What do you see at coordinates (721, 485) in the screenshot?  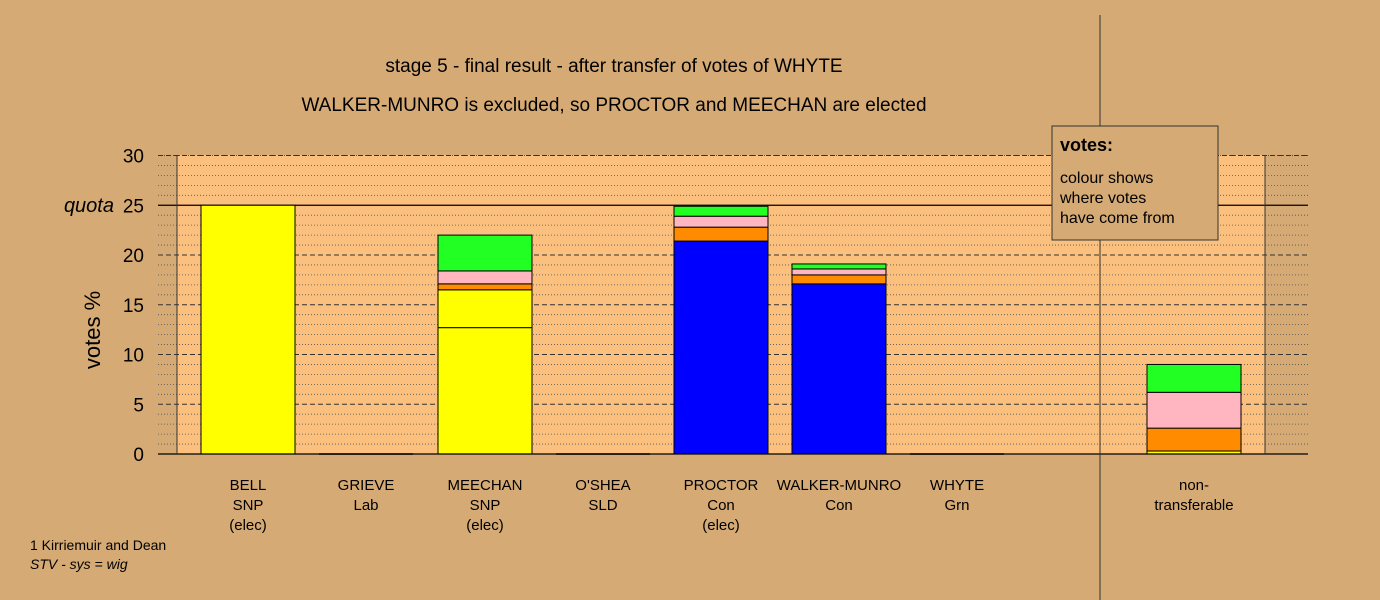 I see `candidate-label: PROCTOR` at bounding box center [721, 485].